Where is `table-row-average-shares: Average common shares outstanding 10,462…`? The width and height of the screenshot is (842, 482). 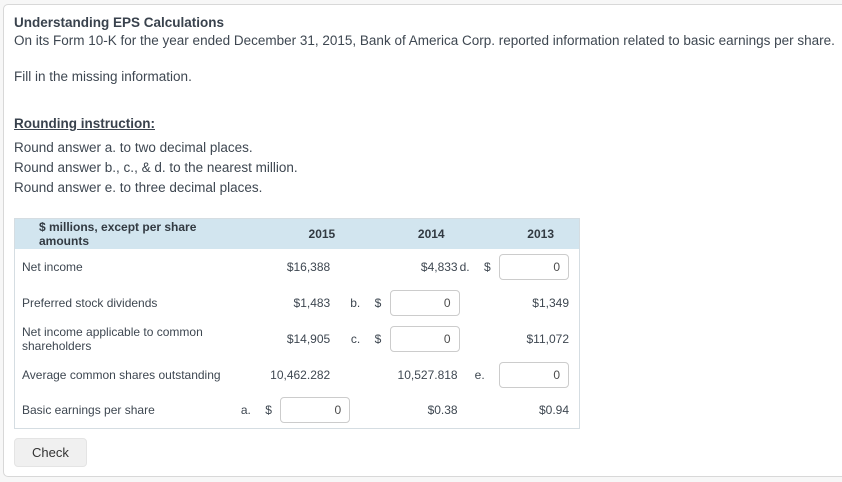 table-row-average-shares: Average common shares outstanding 10,462… is located at coordinates (297, 374).